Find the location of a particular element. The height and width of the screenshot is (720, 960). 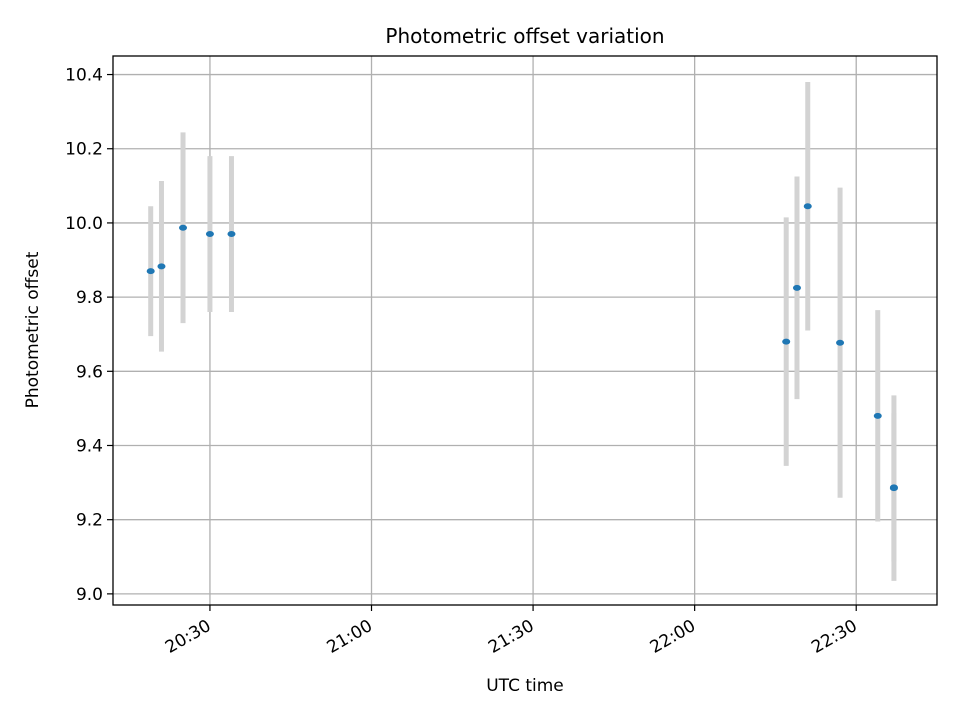

y-tick-label: 9.0 is located at coordinates (89, 595).